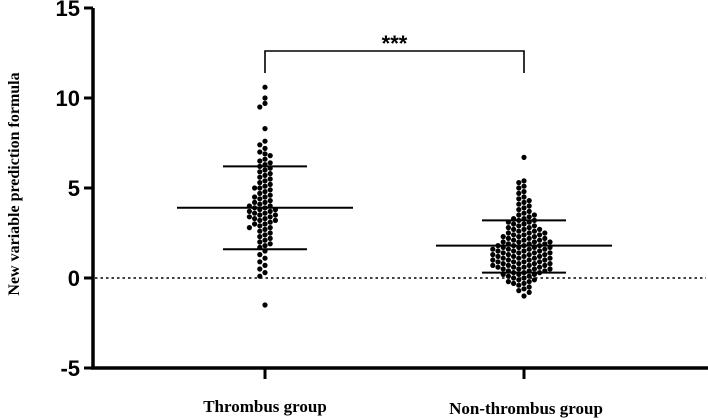  What do you see at coordinates (395, 43) in the screenshot?
I see `significance-label: ***` at bounding box center [395, 43].